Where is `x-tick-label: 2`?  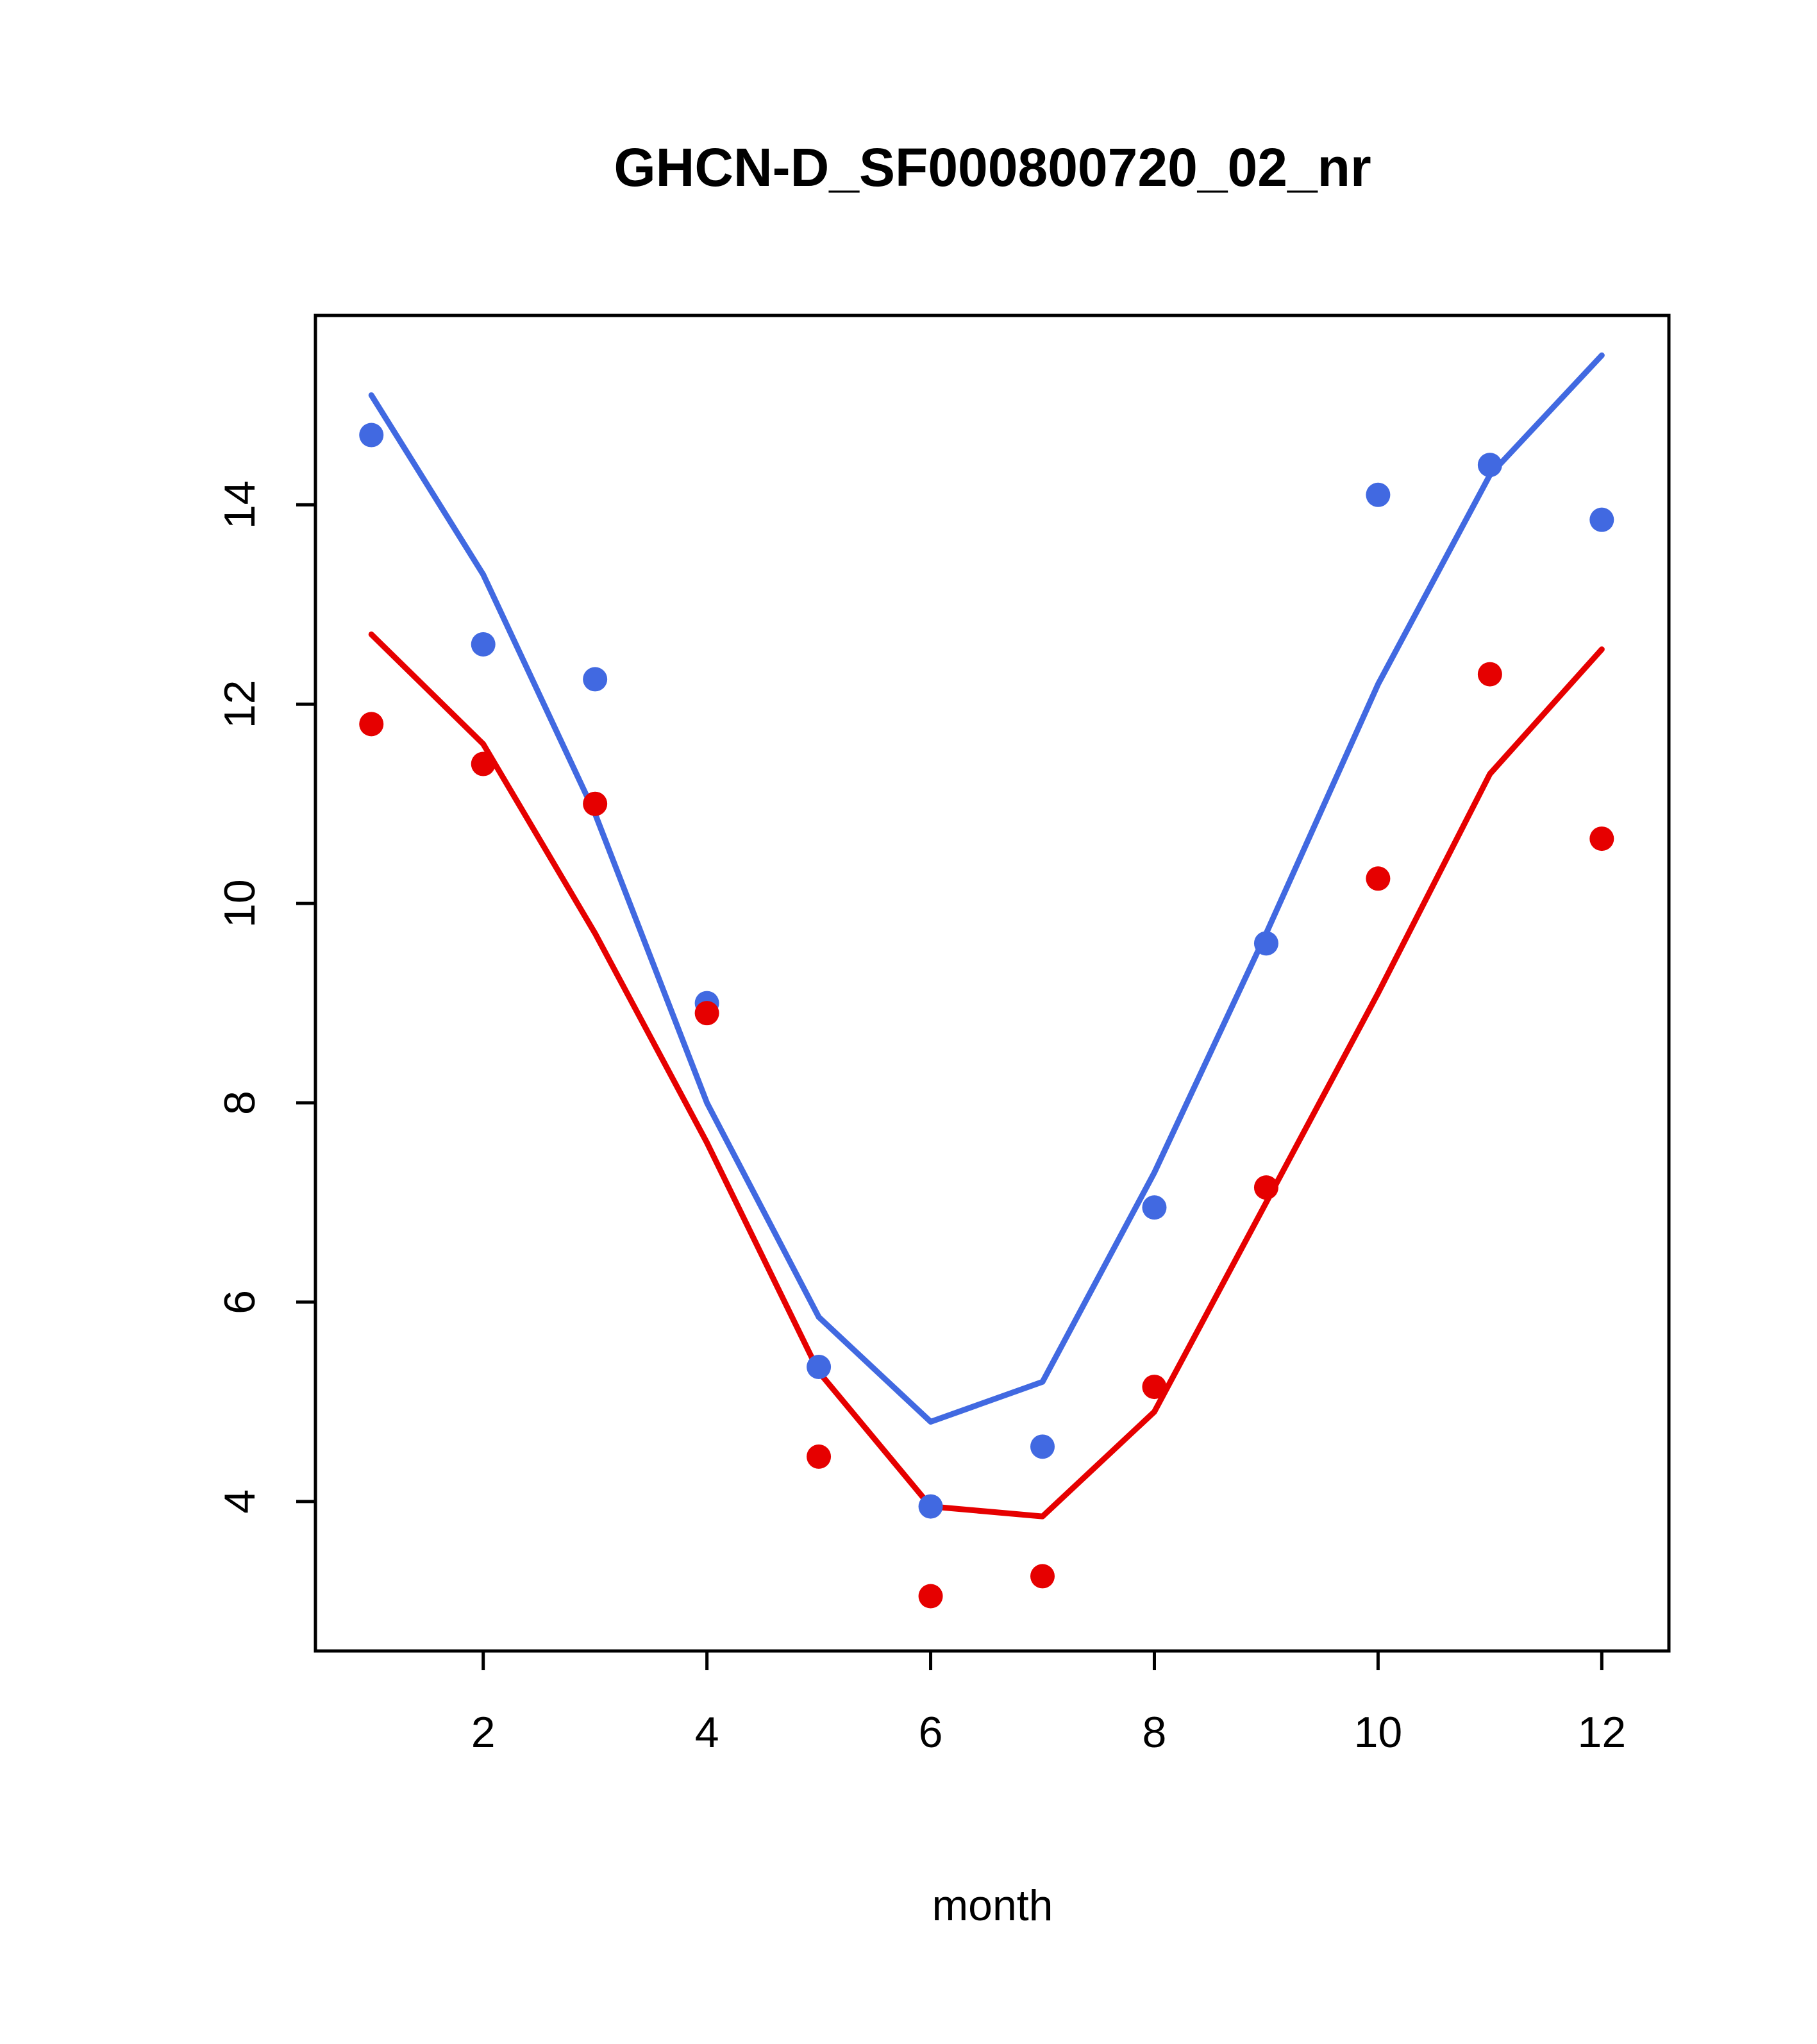 x-tick-label: 2 is located at coordinates (483, 1732).